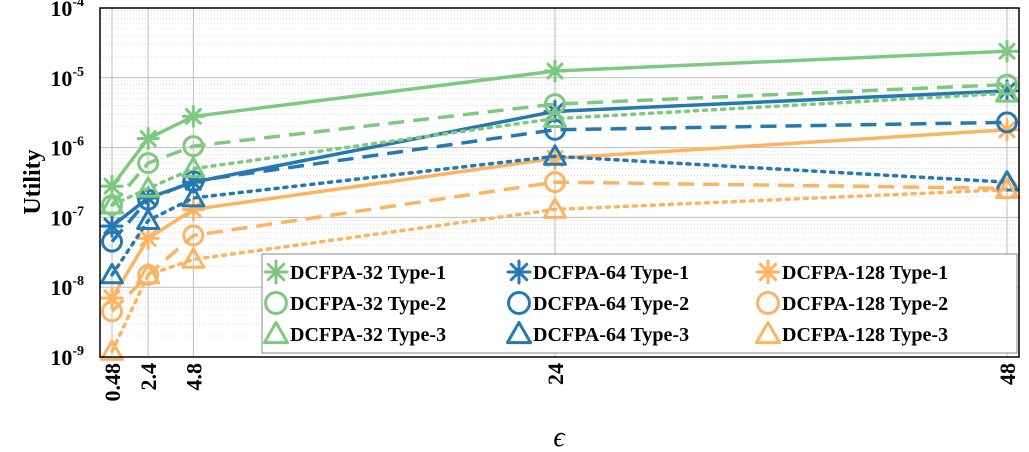  I want to click on y-axis-label: Utility, so click(33, 181).